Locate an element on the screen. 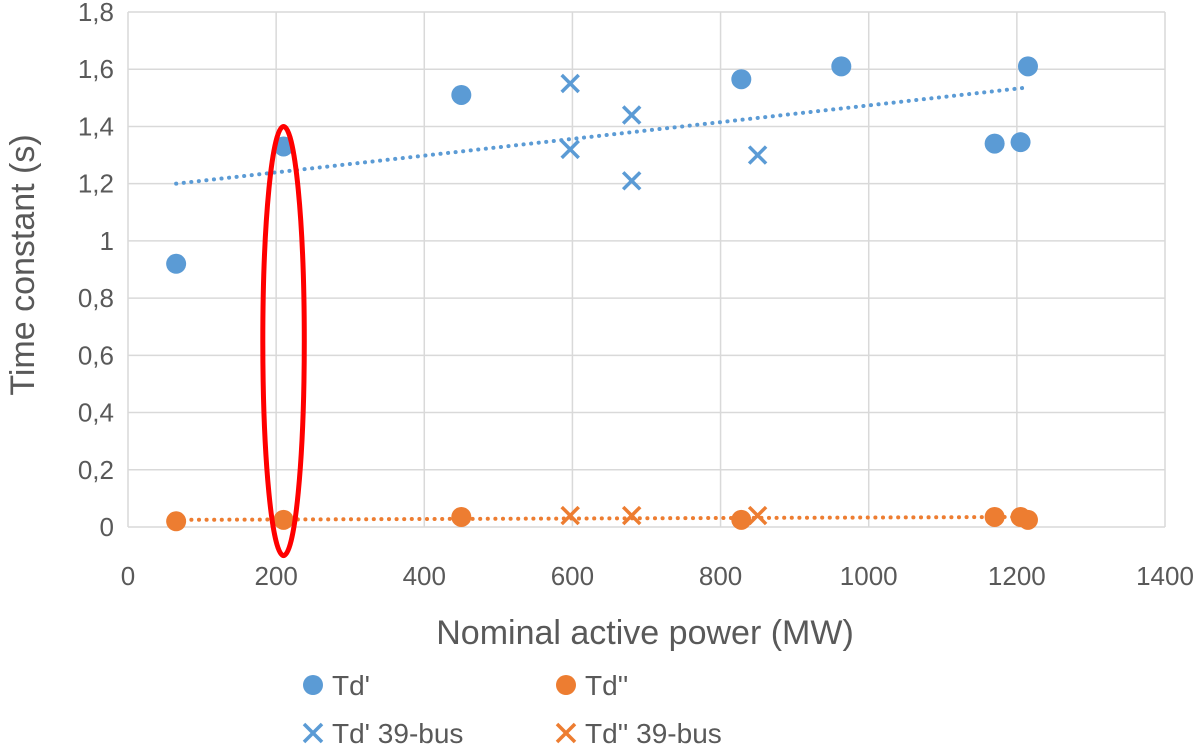 The image size is (1200, 745). y-axis-title: Time constant (s) is located at coordinates (23, 264).